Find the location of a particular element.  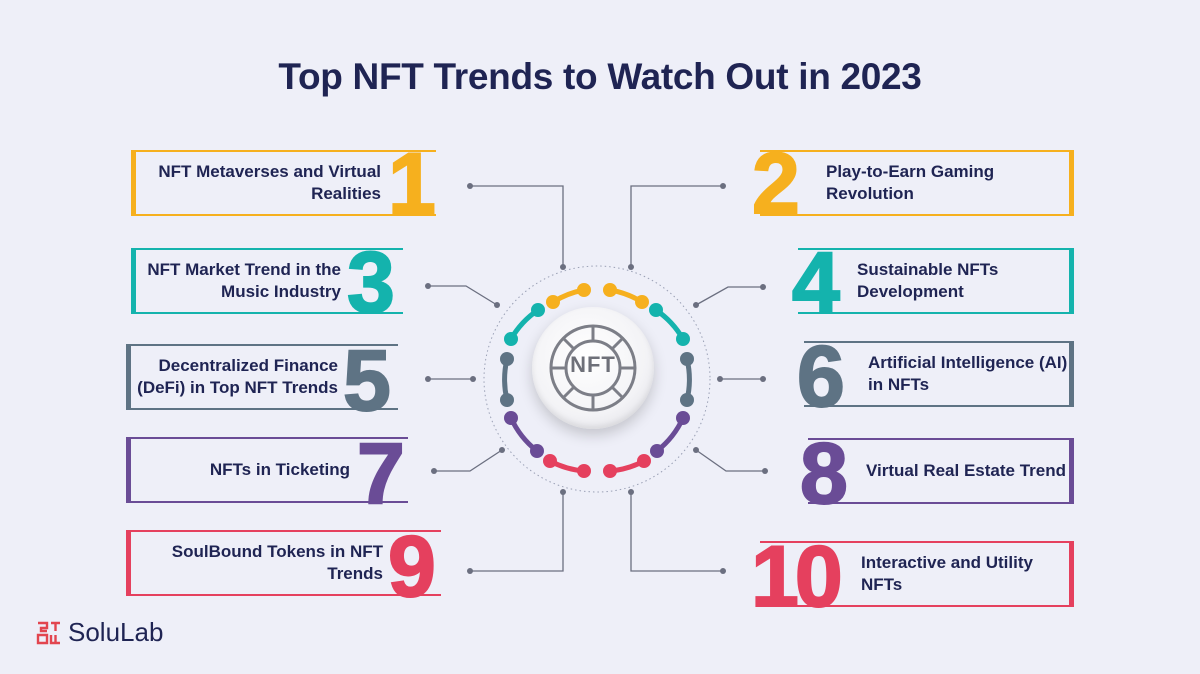

trend-number-7: 7 is located at coordinates (381, 474).